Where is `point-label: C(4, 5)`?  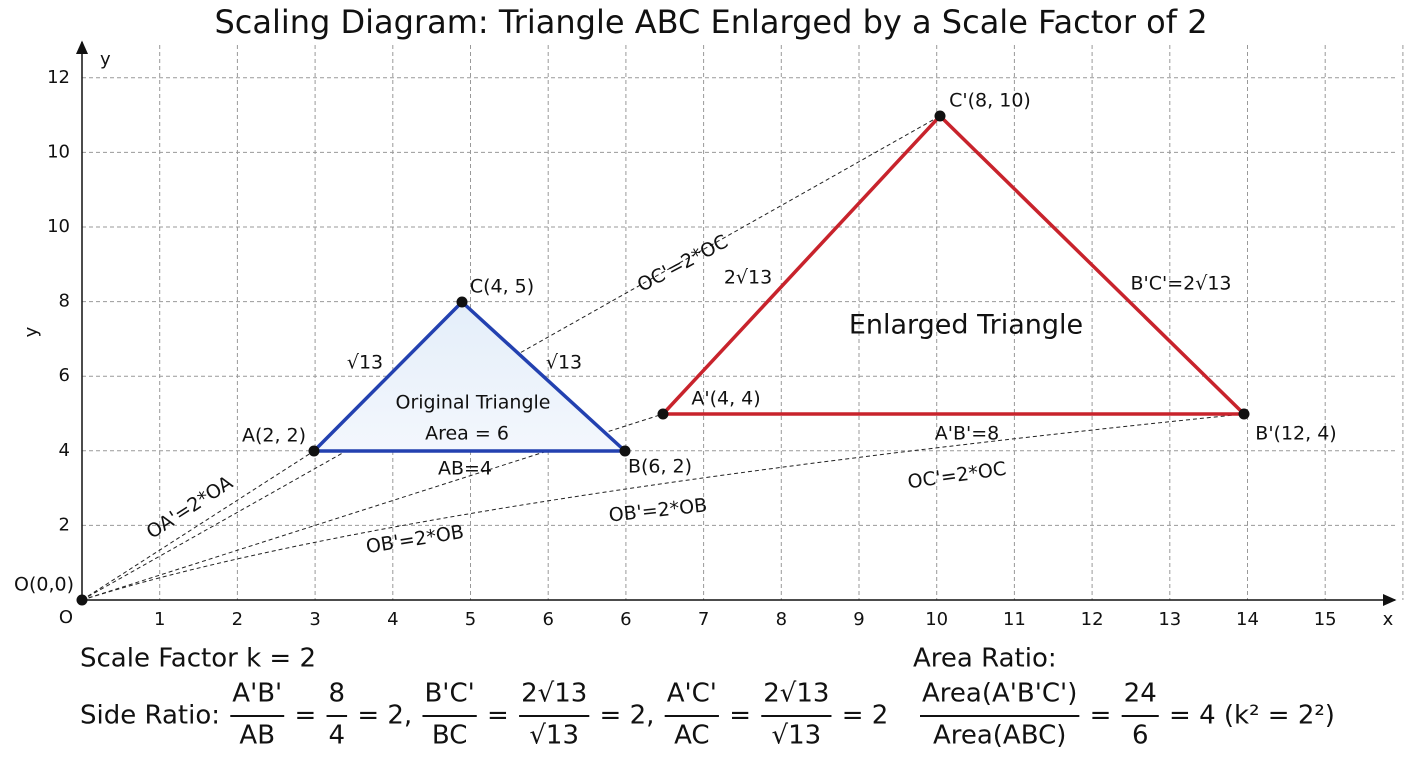 point-label: C(4, 5) is located at coordinates (502, 287).